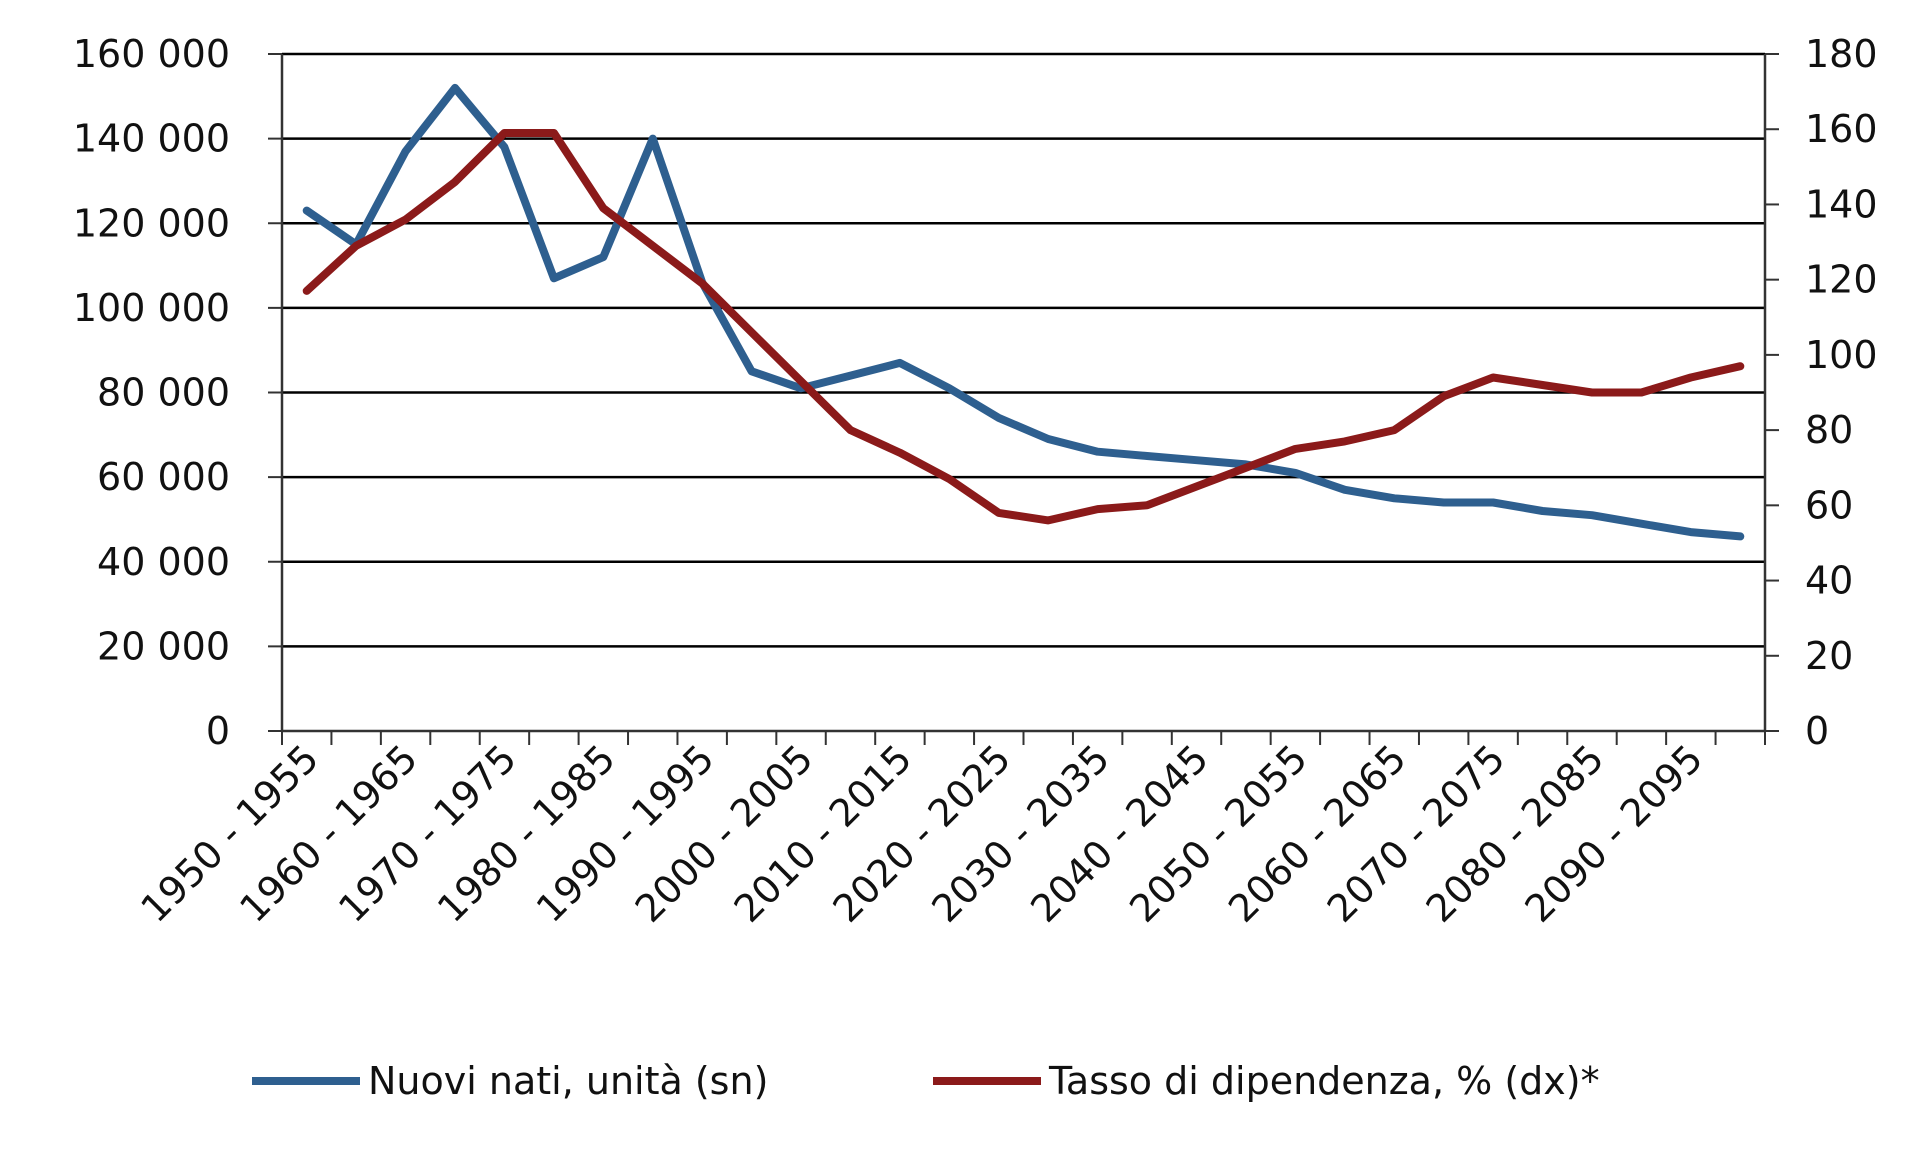 The width and height of the screenshot is (1920, 1156). Describe the element at coordinates (1829, 581) in the screenshot. I see `right-axis-tick-label: 40` at that location.